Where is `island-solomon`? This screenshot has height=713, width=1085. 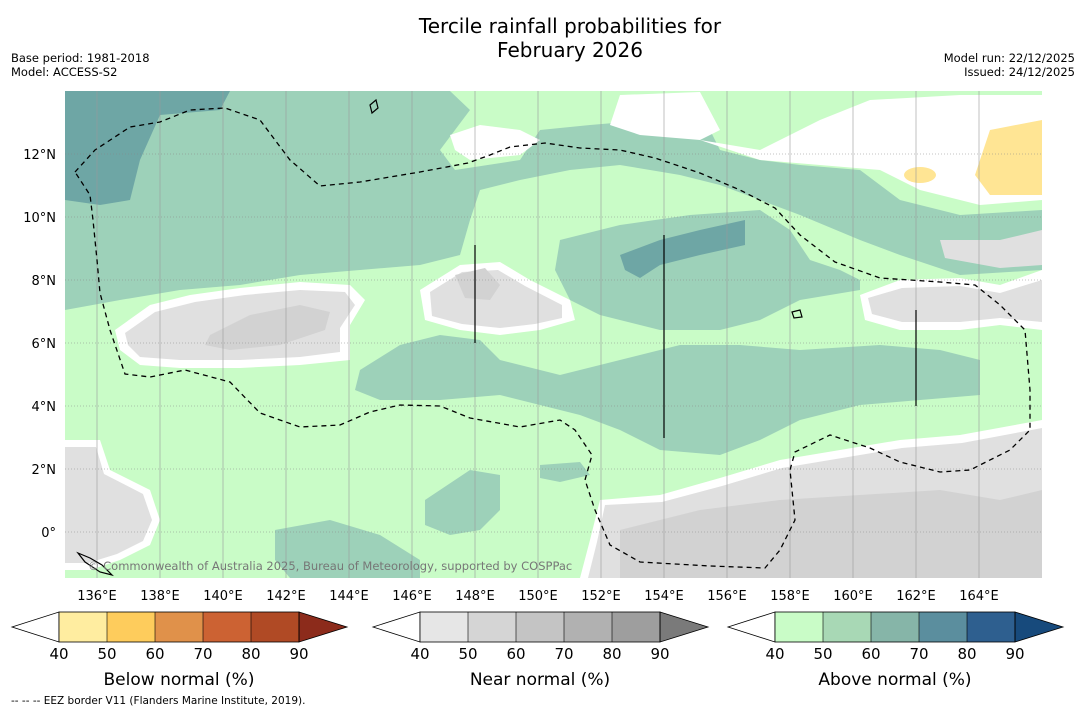 island-solomon is located at coordinates (95, 564).